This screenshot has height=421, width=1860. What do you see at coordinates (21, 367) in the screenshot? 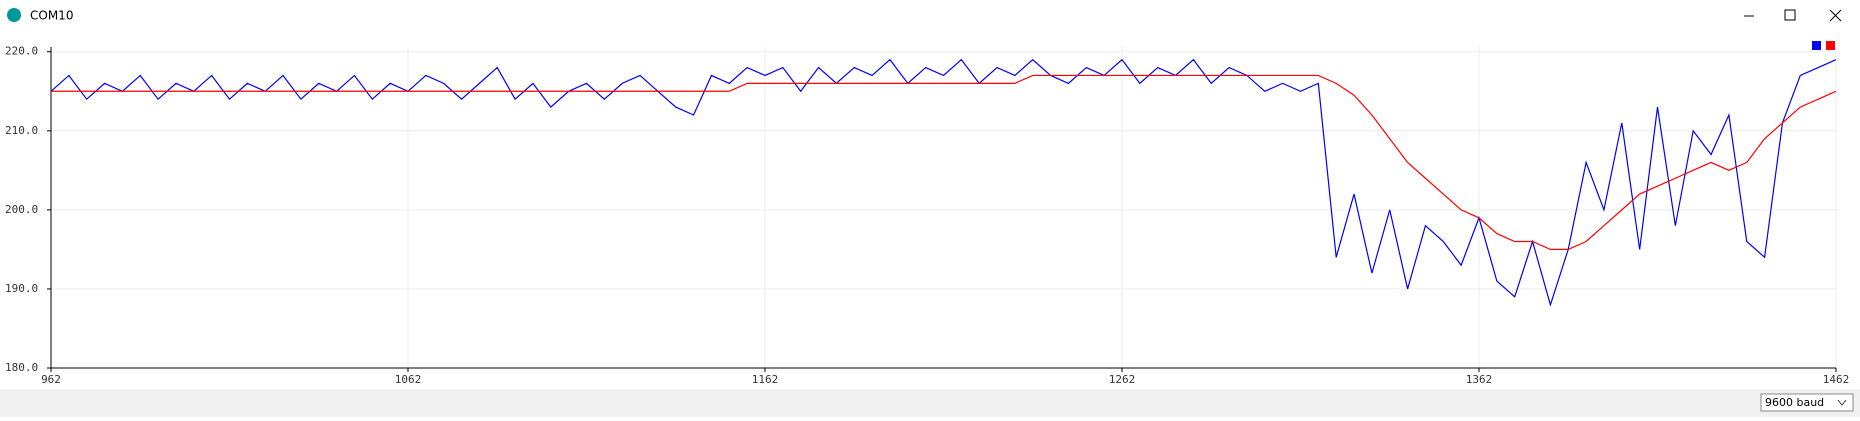
I see `y-tick-label: 180.0` at bounding box center [21, 367].